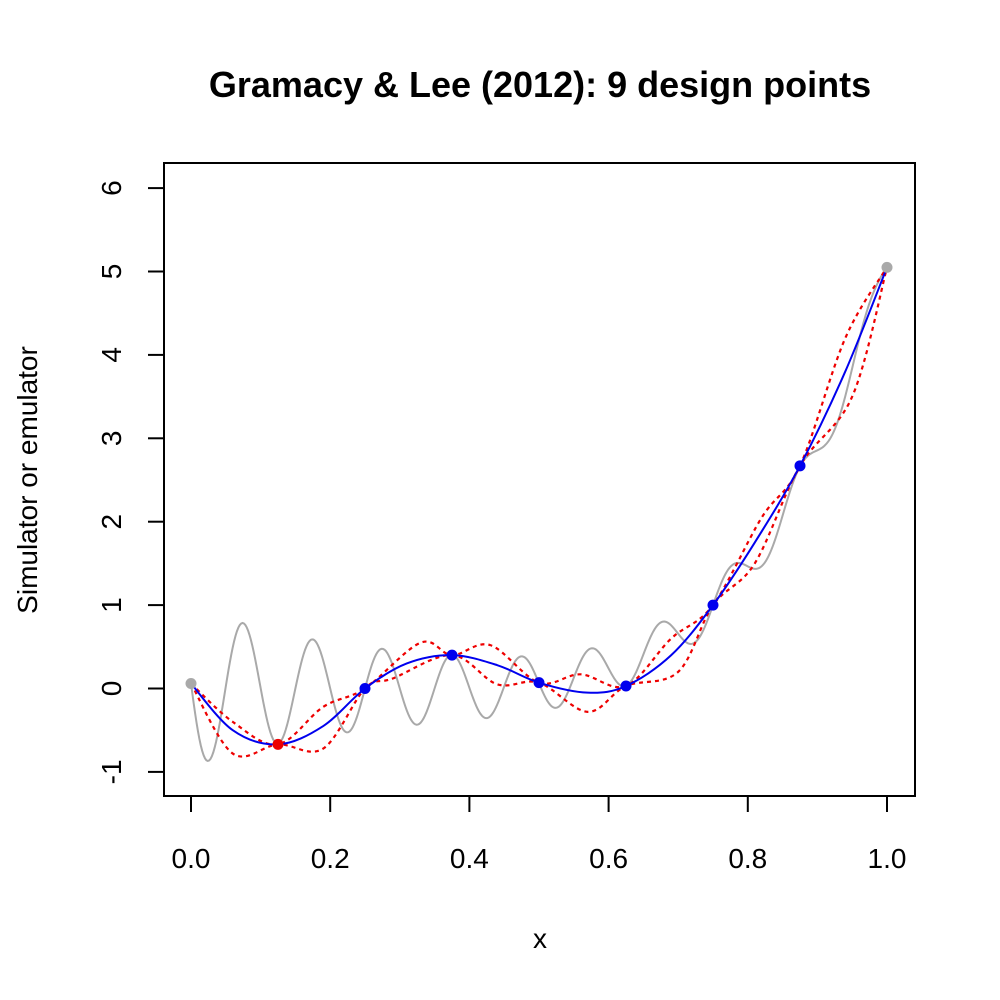 The width and height of the screenshot is (1000, 1000). I want to click on y-tick-label: 5, so click(111, 272).